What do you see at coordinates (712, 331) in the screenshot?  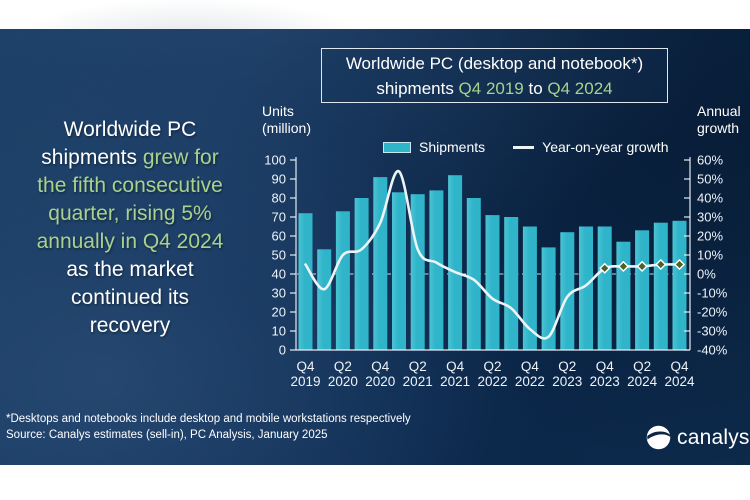 I see `right-axis-tick-label: -30%` at bounding box center [712, 331].